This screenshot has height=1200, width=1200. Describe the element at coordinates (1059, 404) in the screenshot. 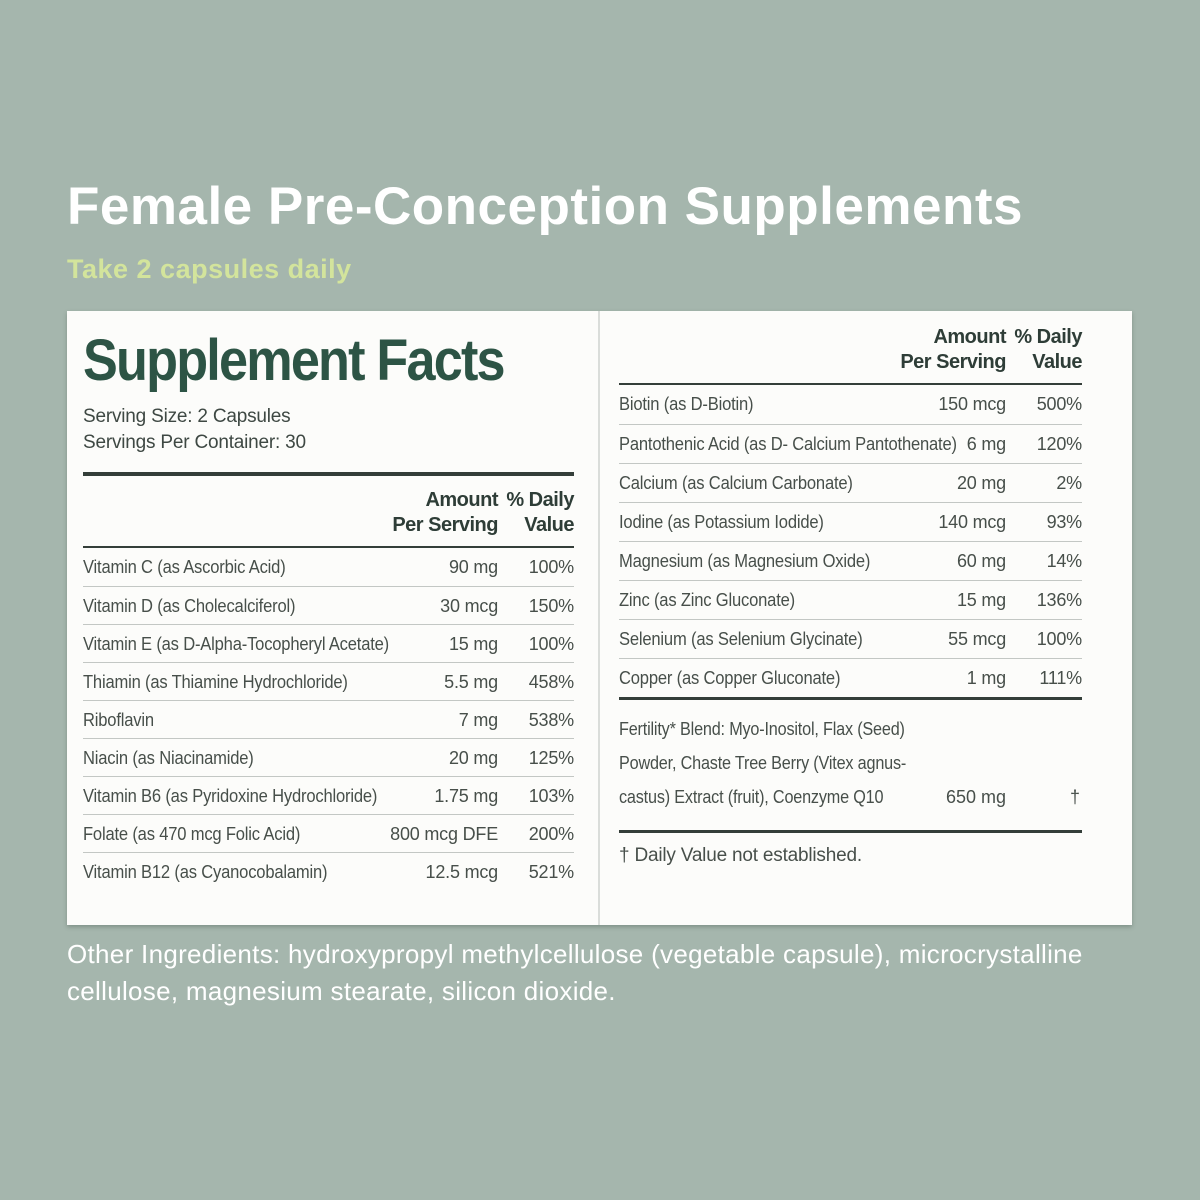

I see `nutrient-daily-value: 500%` at that location.